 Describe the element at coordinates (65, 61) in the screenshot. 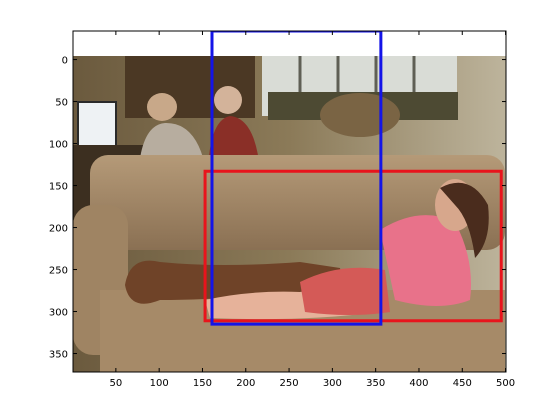

I see `y-tick-label: 0` at that location.